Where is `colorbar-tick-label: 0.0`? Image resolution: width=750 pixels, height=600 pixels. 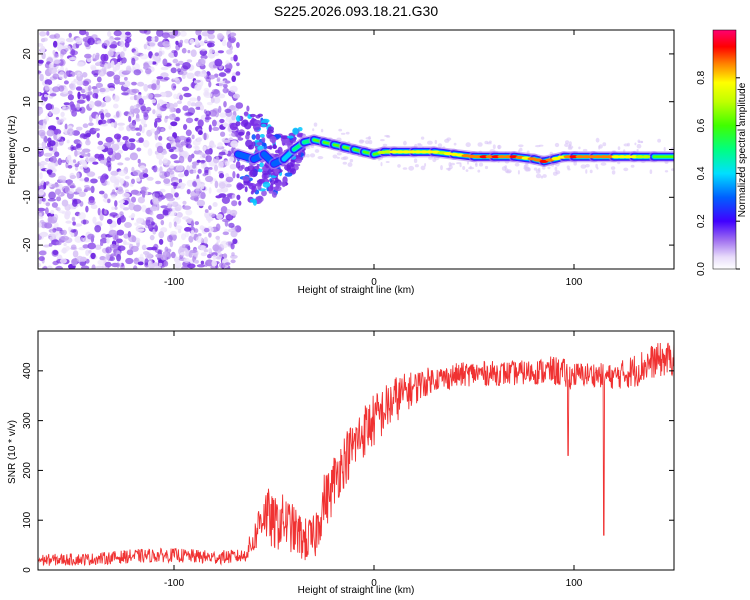
colorbar-tick-label: 0.0 is located at coordinates (701, 269).